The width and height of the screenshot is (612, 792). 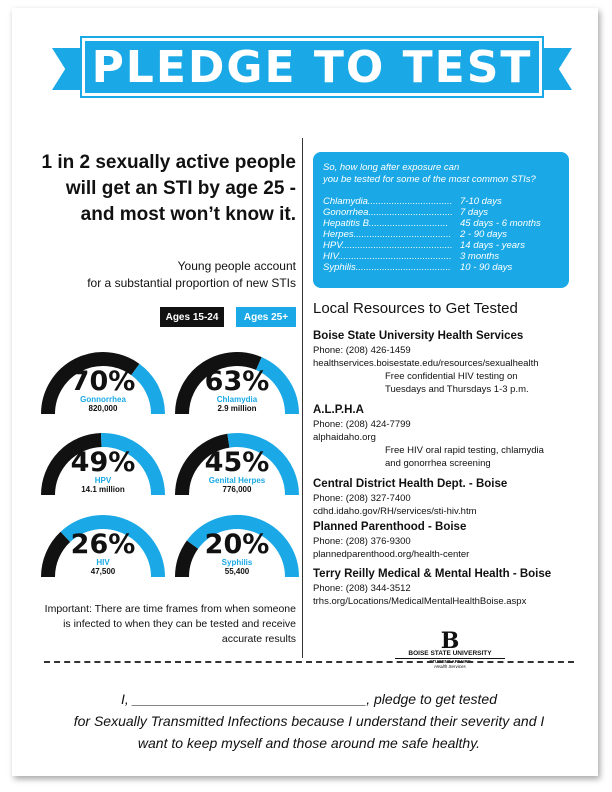 I want to click on logo-university: BOISE STATE UNIVERSITY, so click(x=450, y=654).